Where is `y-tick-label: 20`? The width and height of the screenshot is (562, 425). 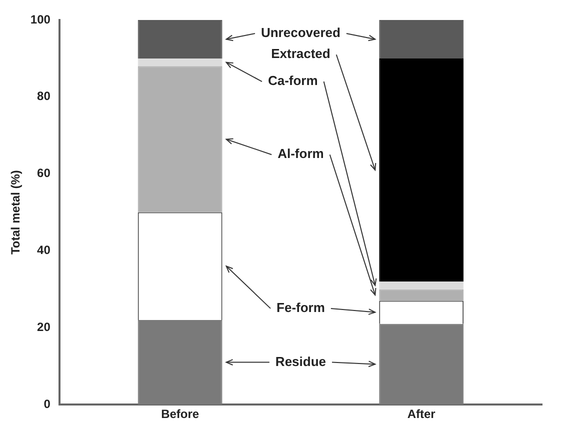
y-tick-label: 20 is located at coordinates (44, 327).